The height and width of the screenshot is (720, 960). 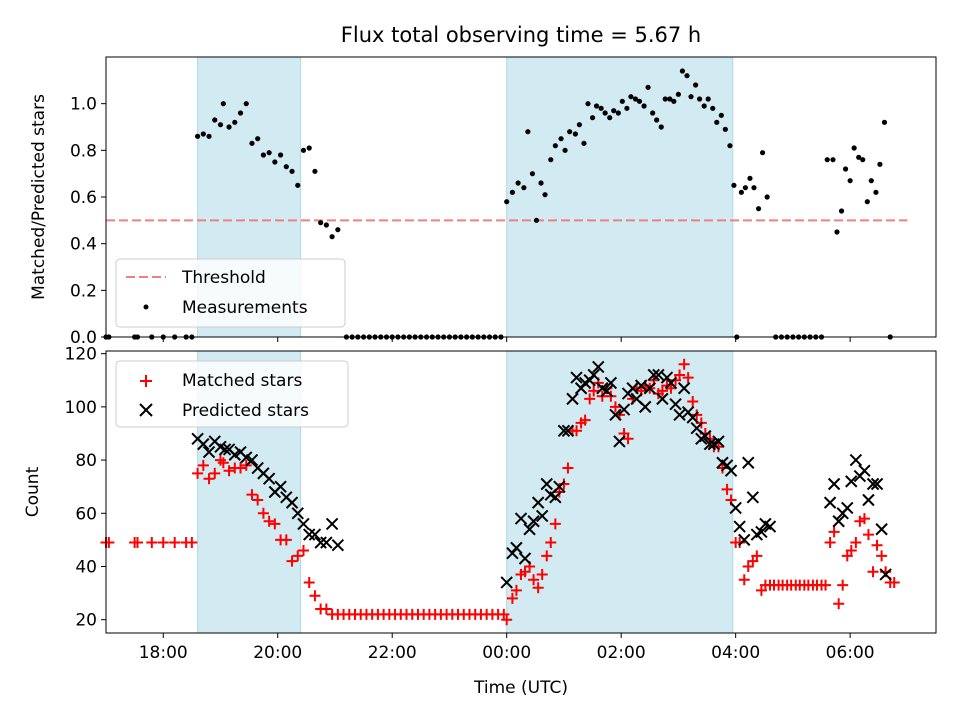 What do you see at coordinates (146, 410) in the screenshot?
I see `legend-predicted-swatch` at bounding box center [146, 410].